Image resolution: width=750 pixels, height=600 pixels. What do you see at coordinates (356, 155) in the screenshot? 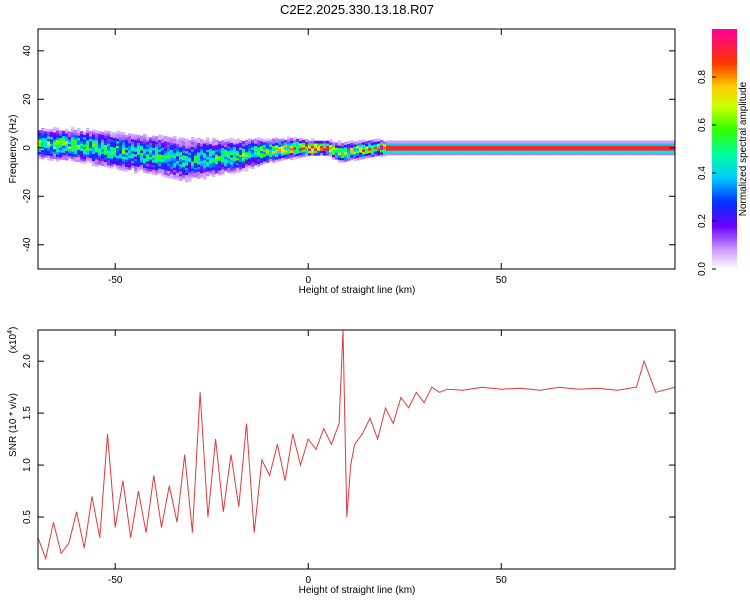
I see `spectrogram-cells` at bounding box center [356, 155].